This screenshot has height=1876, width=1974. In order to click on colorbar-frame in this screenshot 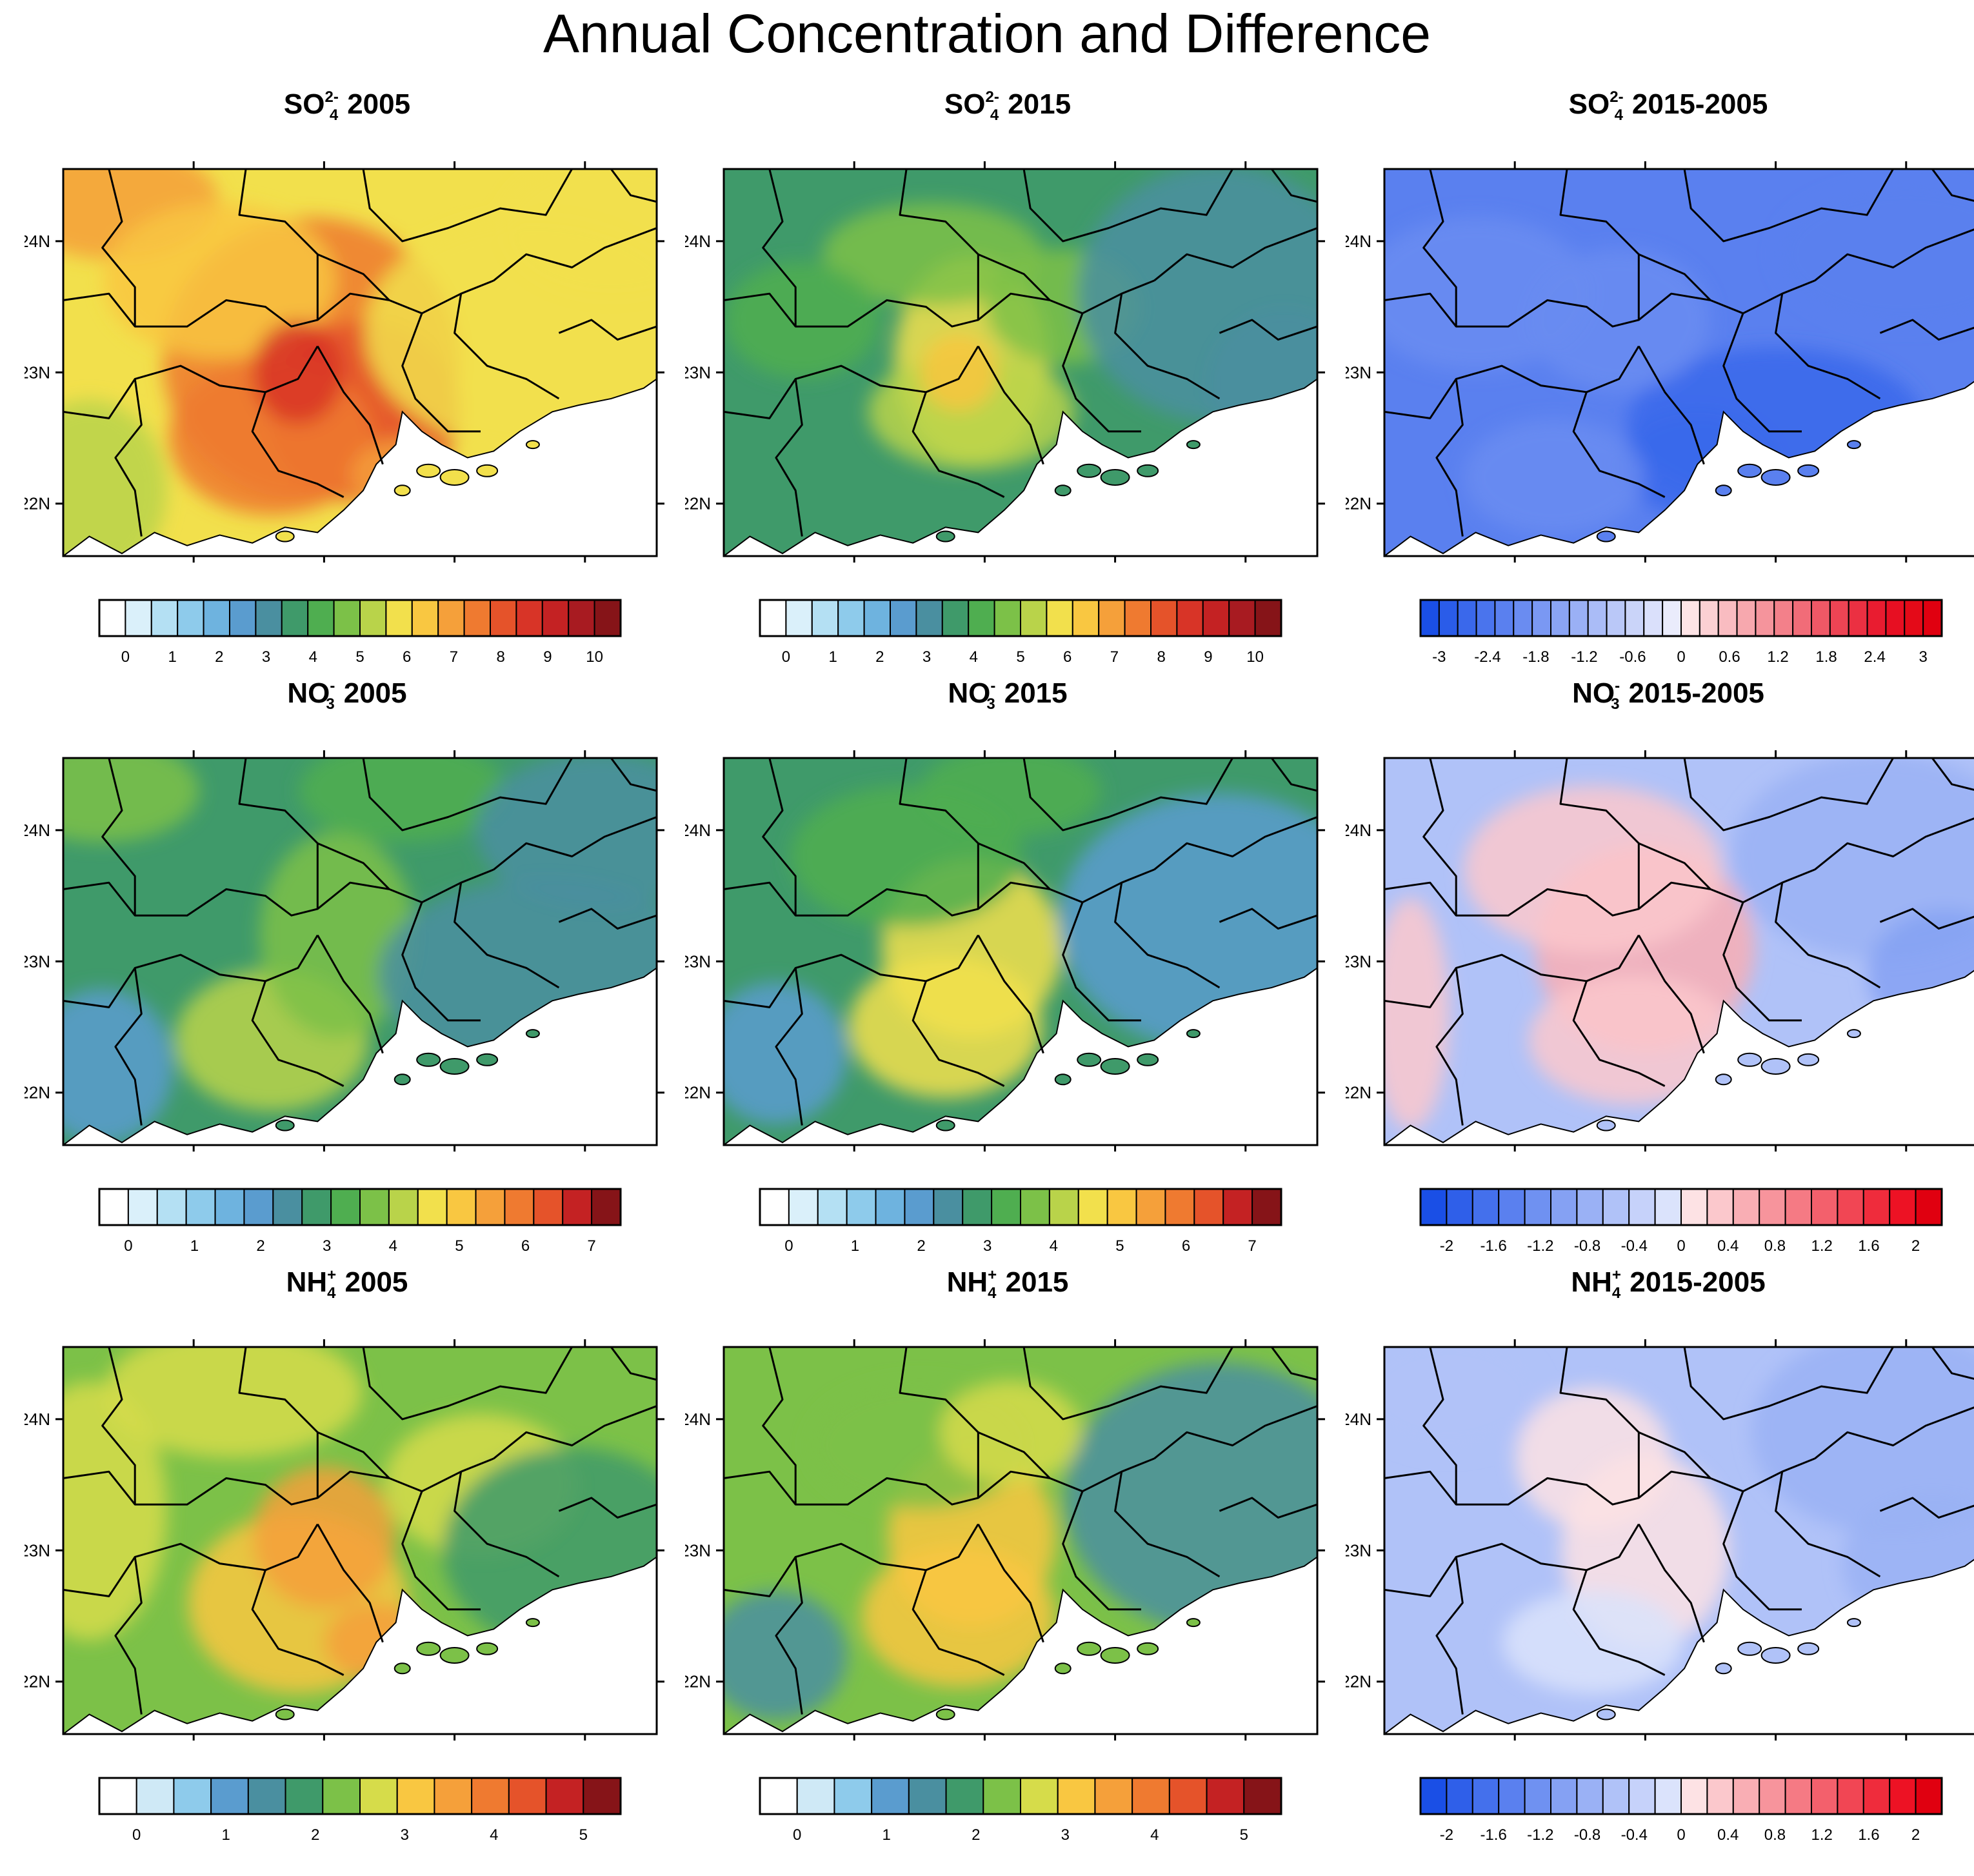, I will do `click(360, 618)`.